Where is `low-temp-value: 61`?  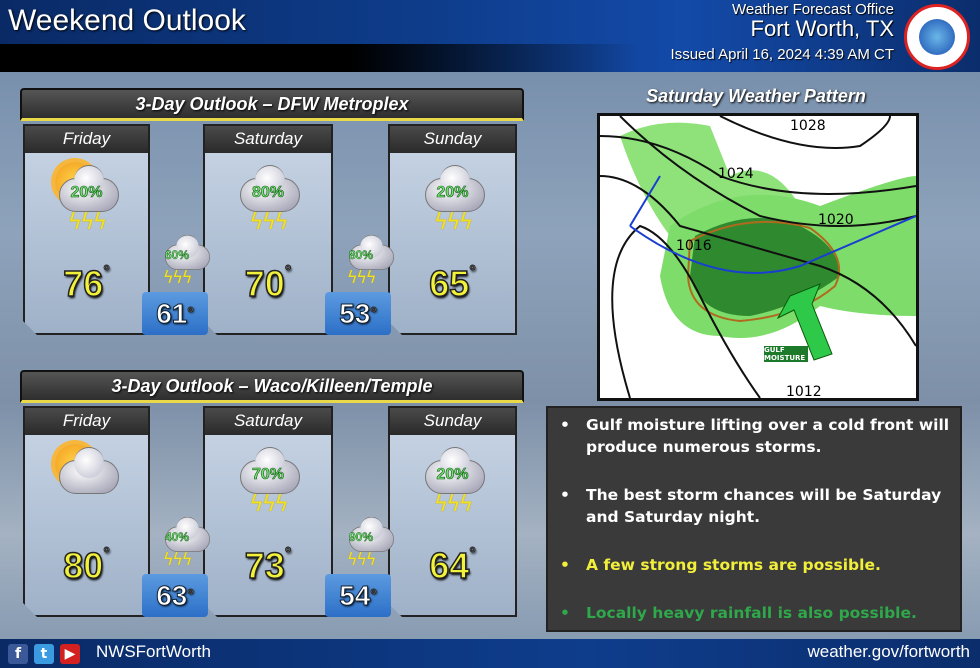
low-temp-value: 61 is located at coordinates (172, 314).